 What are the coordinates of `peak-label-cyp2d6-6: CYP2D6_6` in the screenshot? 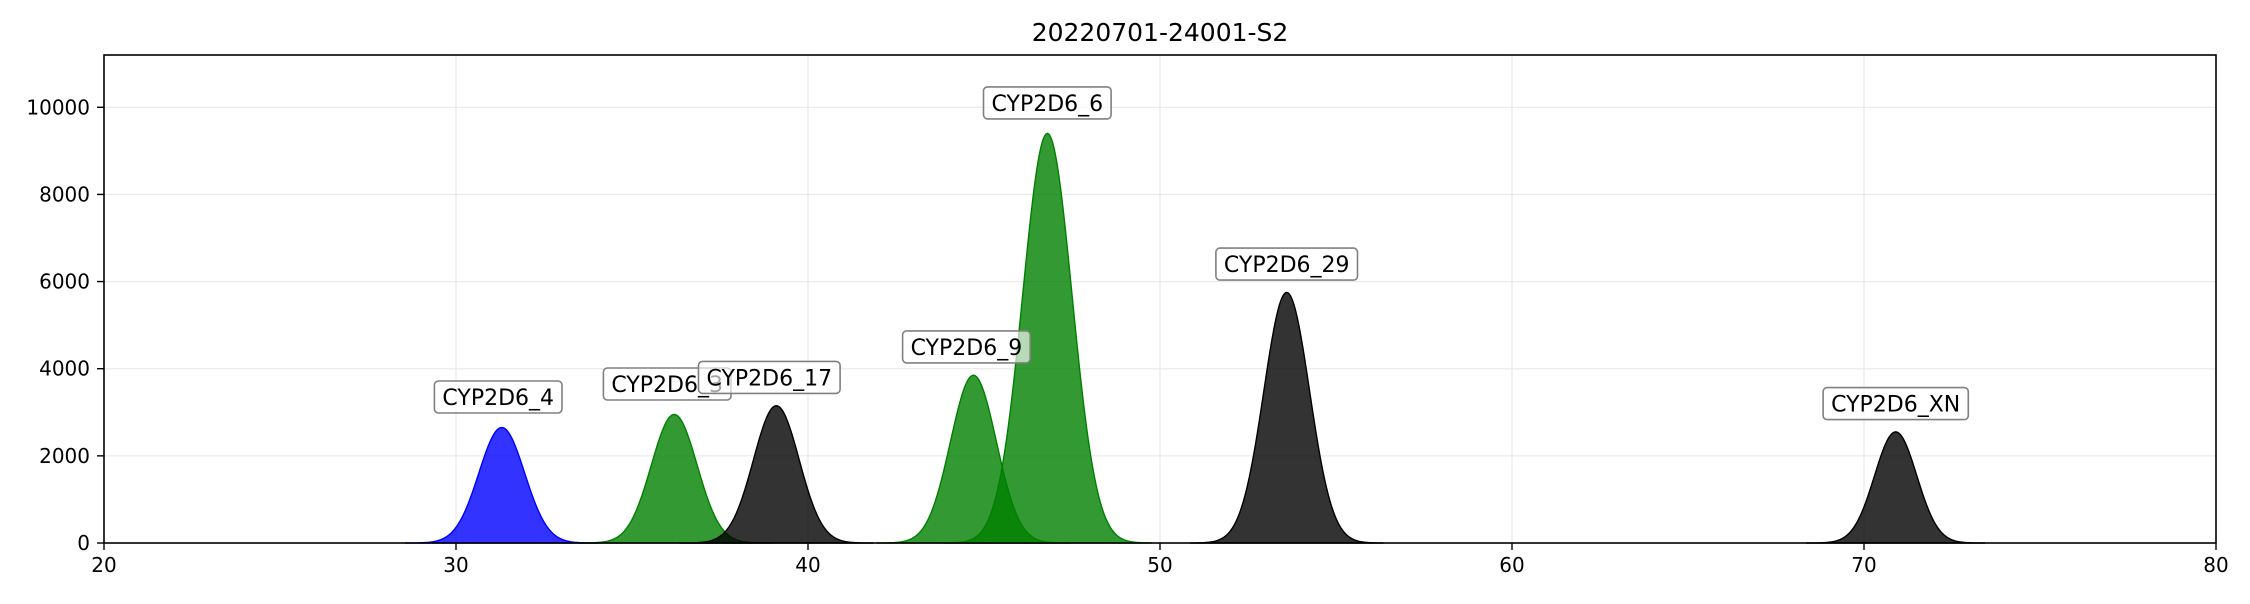 It's located at (1047, 103).